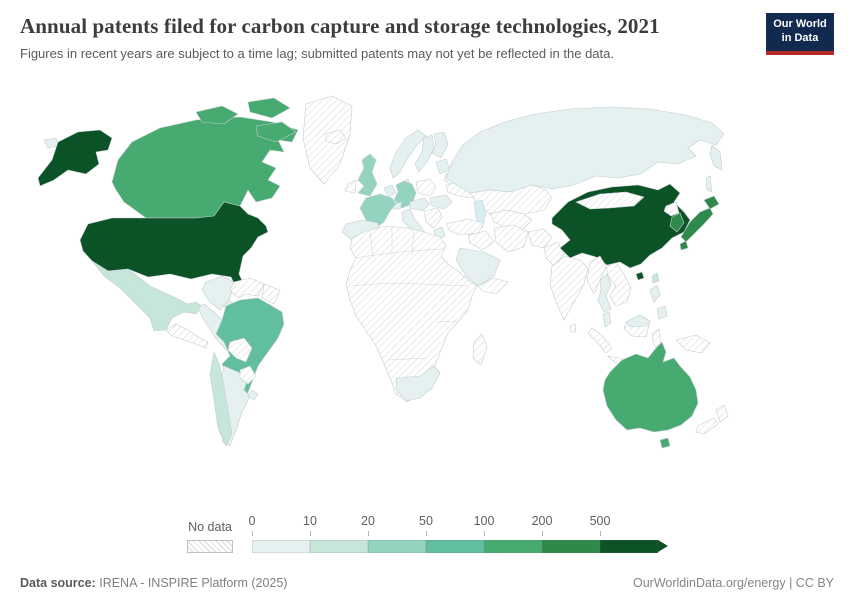 The image size is (850, 600). Describe the element at coordinates (662, 312) in the screenshot. I see `country-philippines-mindanao` at that location.